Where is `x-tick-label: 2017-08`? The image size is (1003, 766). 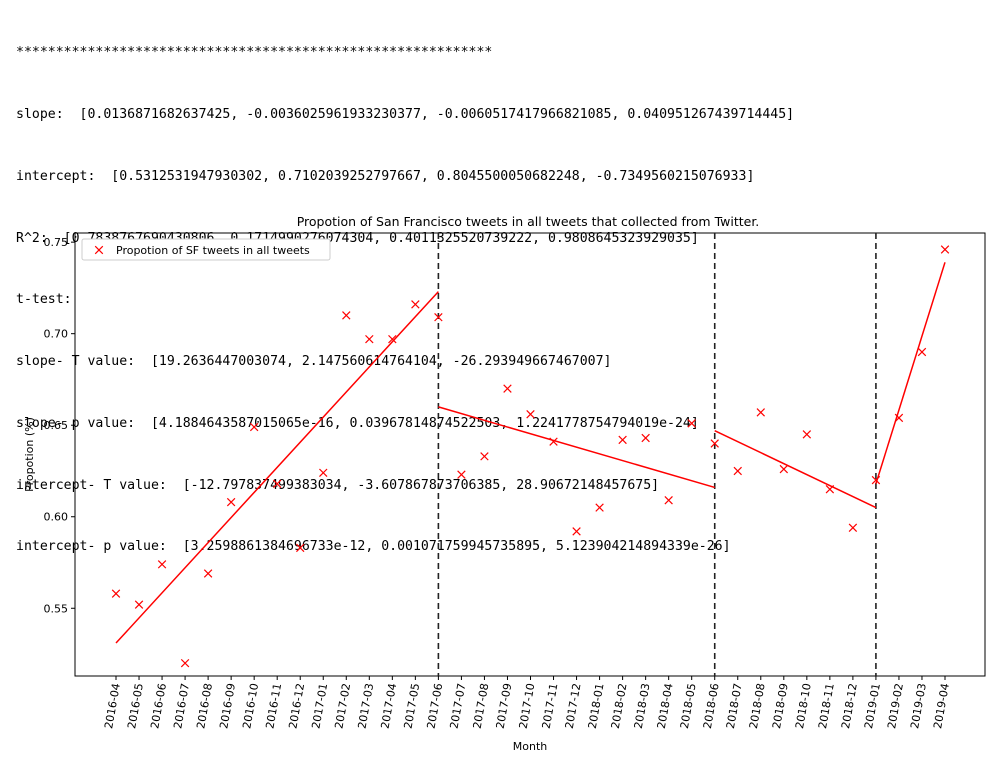 x-tick-label: 2017-08 is located at coordinates (481, 706).